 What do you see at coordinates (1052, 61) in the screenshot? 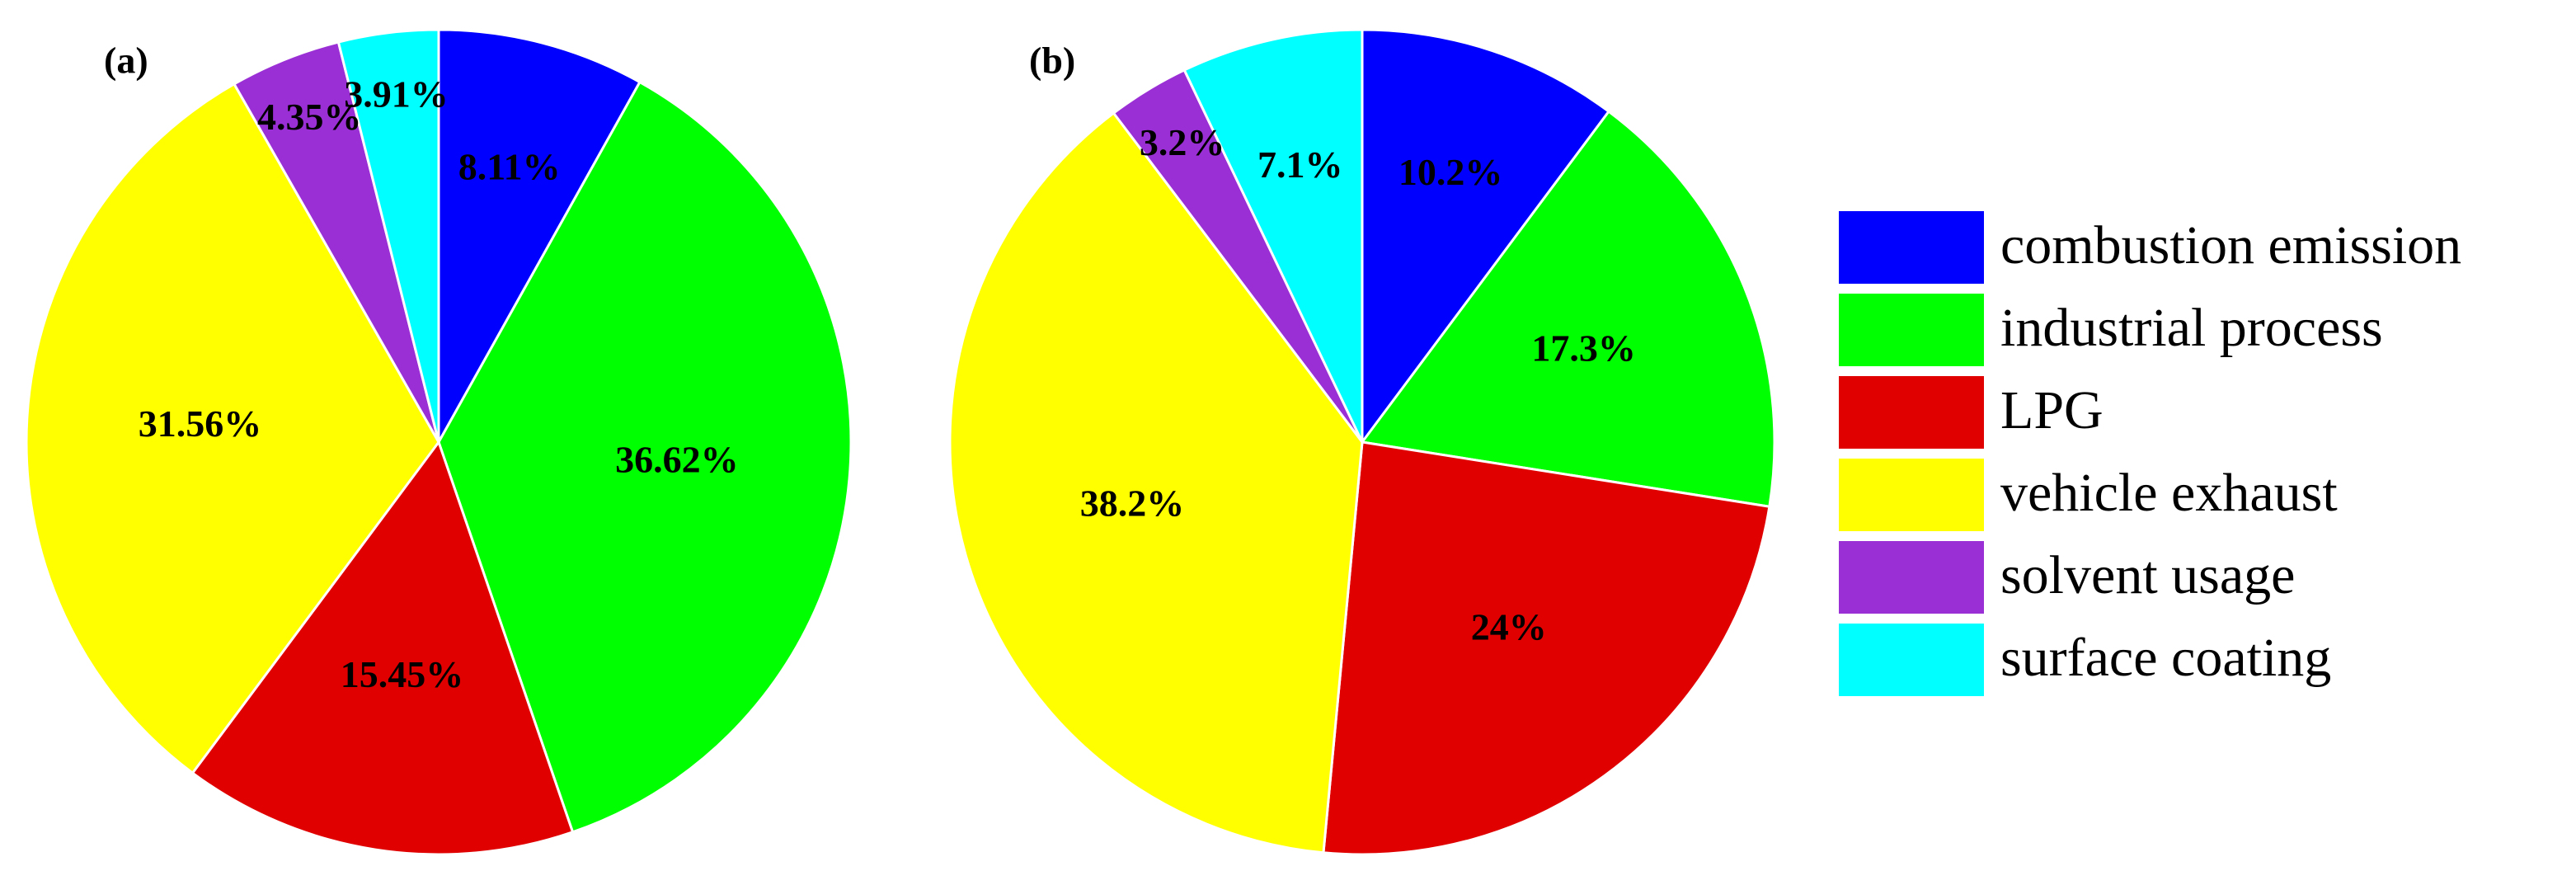
I see `chart-title: (b)` at bounding box center [1052, 61].